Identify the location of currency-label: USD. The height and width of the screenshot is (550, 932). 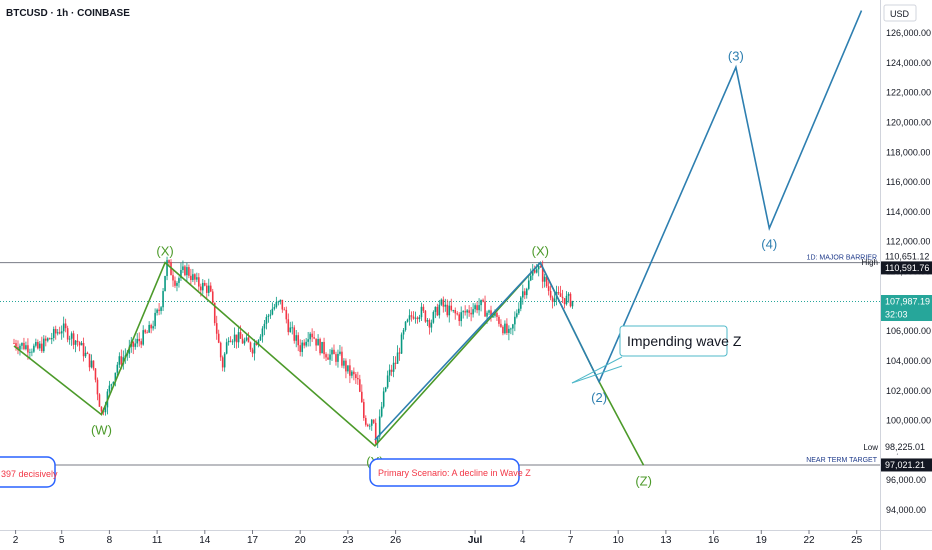
(900, 14).